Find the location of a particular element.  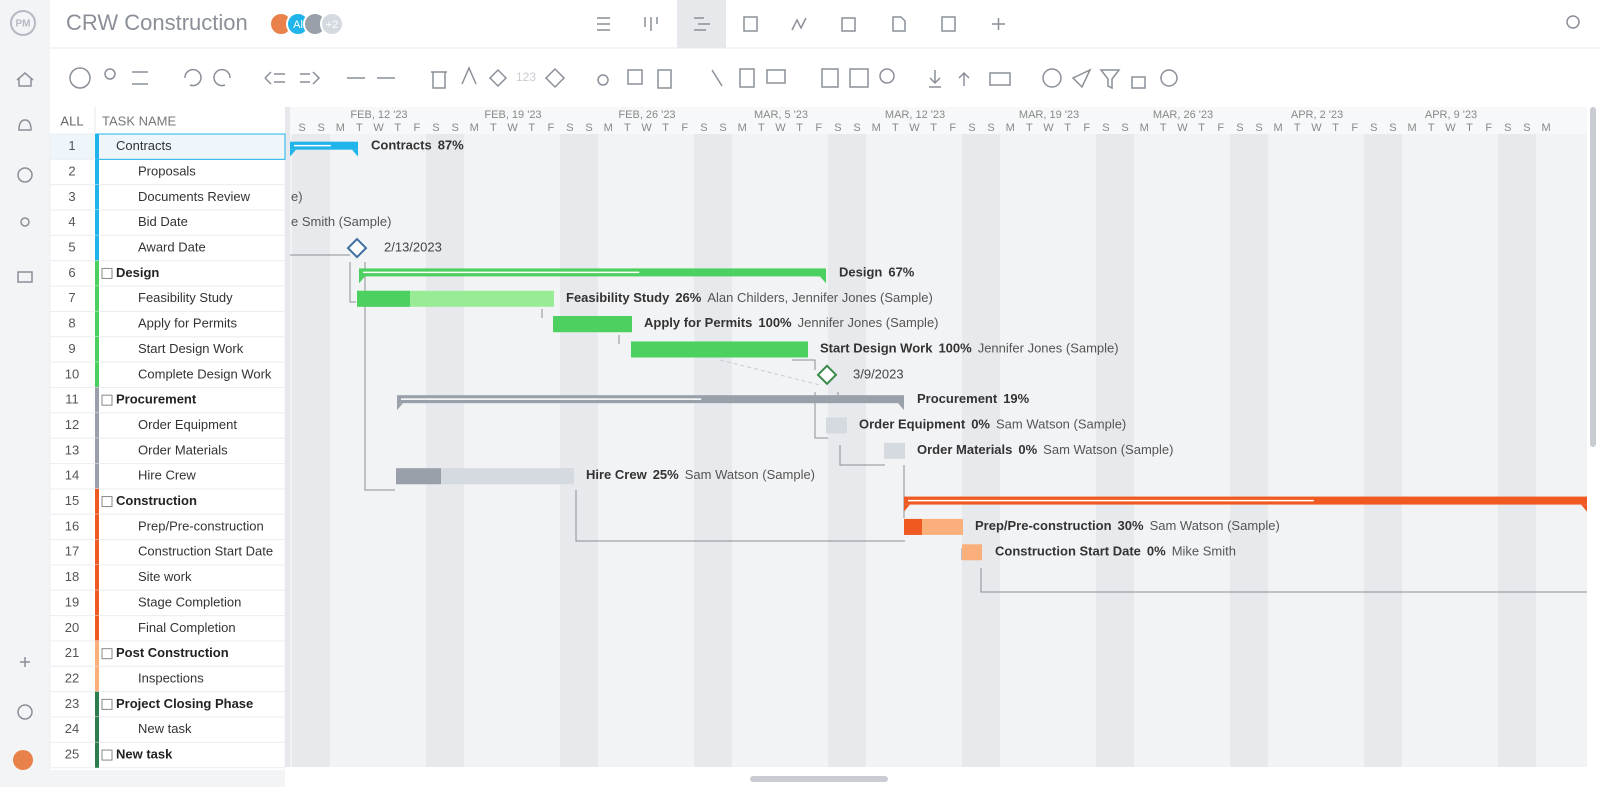

add-view is located at coordinates (998, 24).